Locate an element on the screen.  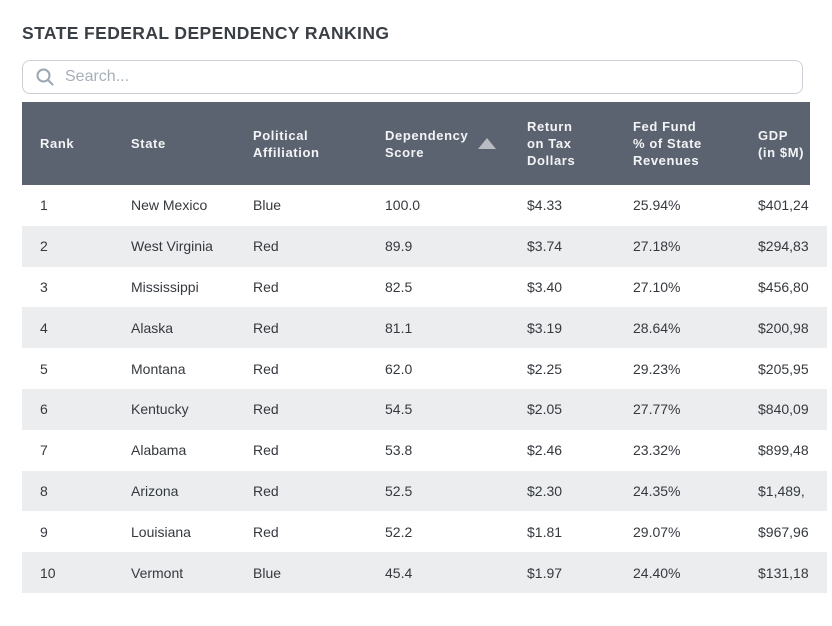
cell-gdp: $294,83 is located at coordinates (783, 246).